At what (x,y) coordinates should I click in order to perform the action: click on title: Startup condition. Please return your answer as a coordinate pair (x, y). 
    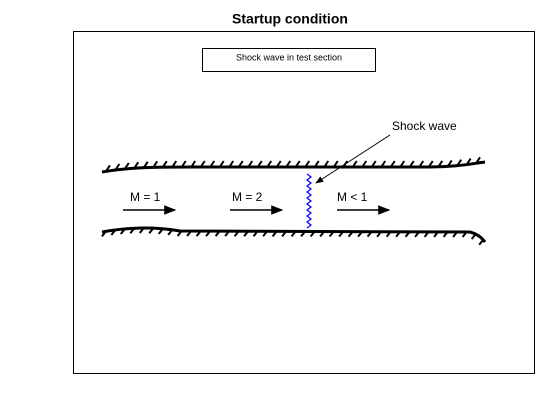
    Looking at the image, I should click on (290, 19).